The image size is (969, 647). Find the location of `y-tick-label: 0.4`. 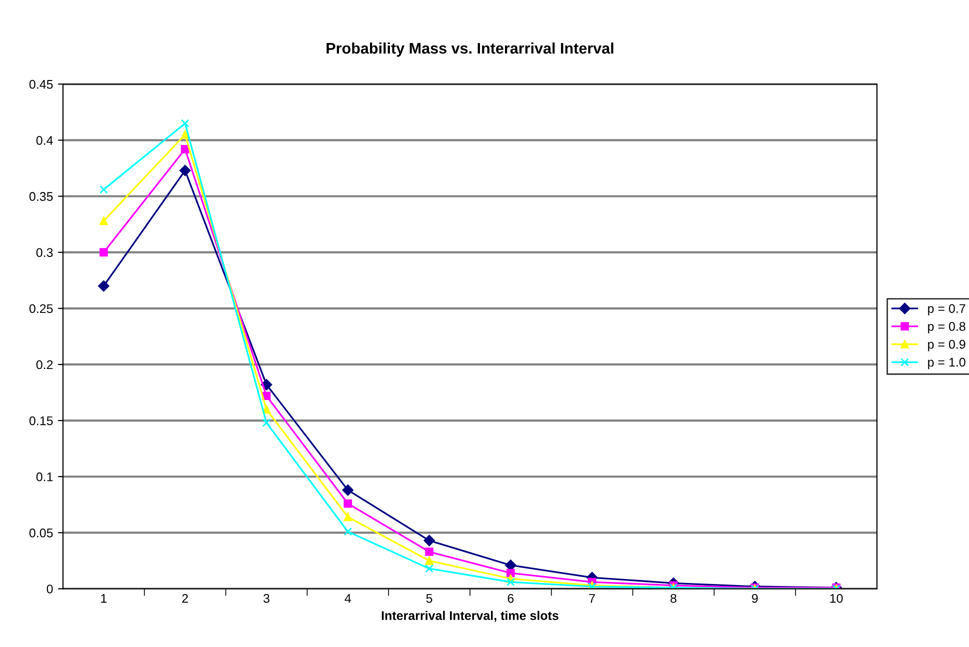

y-tick-label: 0.4 is located at coordinates (44, 140).